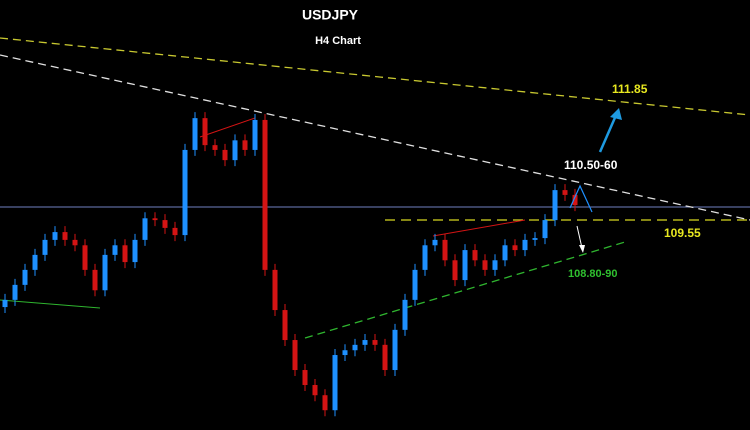 Image resolution: width=750 pixels, height=430 pixels. Describe the element at coordinates (682, 233) in the screenshot. I see `level-label: 109.55` at that location.